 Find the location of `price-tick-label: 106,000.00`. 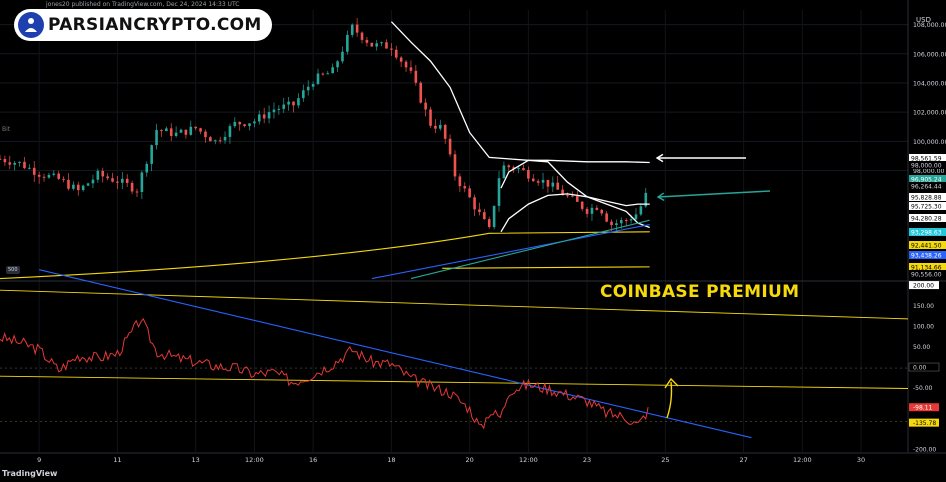

price-tick-label: 106,000.00 is located at coordinates (929, 54).